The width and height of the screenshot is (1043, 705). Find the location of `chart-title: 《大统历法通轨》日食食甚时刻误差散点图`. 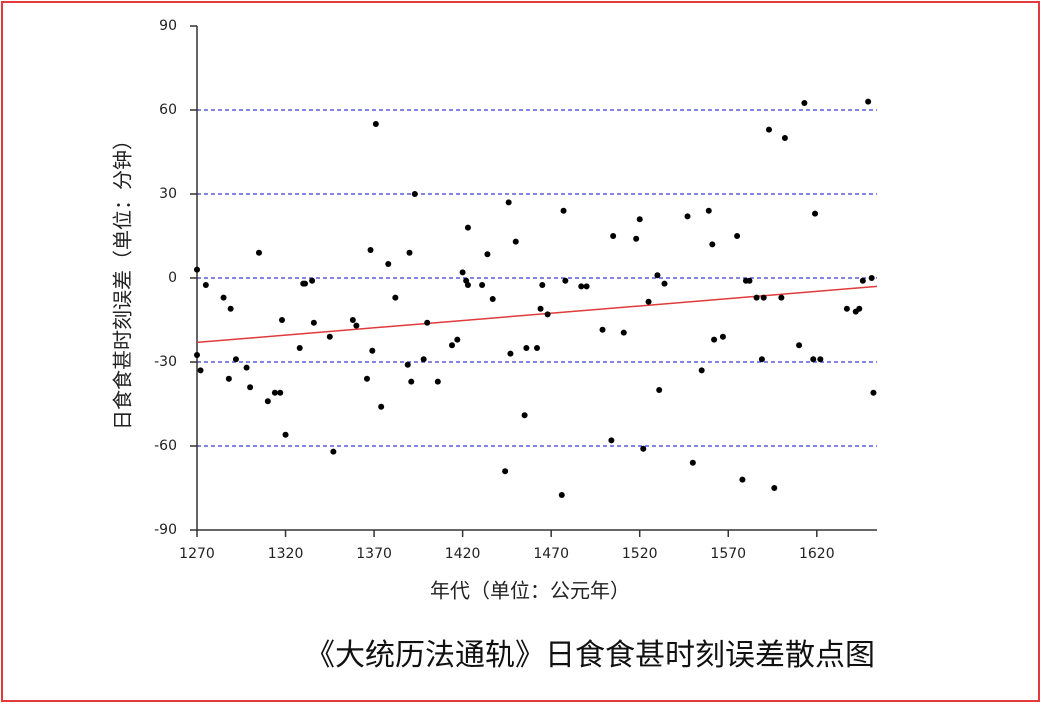

chart-title: 《大统历法通轨》日食食甚时刻误差散点图 is located at coordinates (590, 655).